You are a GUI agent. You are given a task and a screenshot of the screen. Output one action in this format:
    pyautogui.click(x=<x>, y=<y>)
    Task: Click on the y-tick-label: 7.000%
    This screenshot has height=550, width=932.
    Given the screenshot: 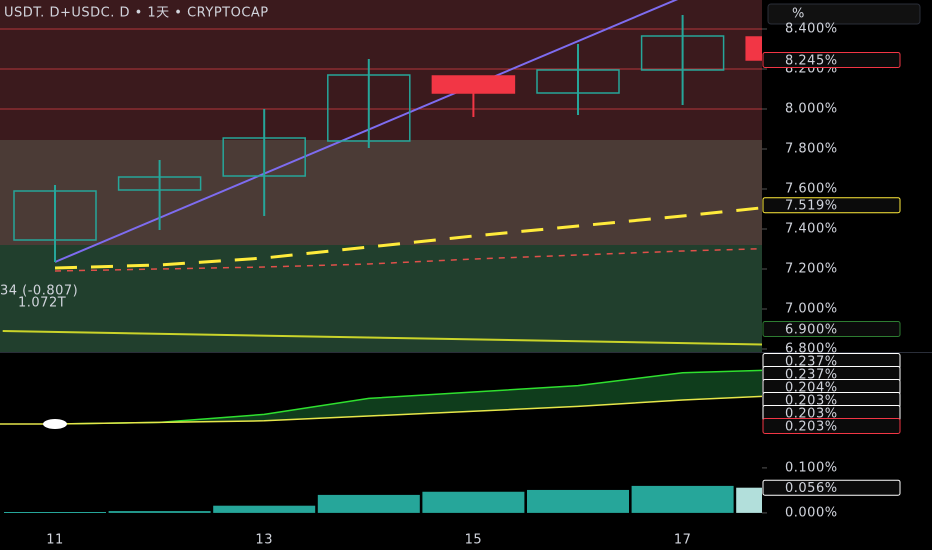 What is the action you would take?
    pyautogui.click(x=811, y=309)
    